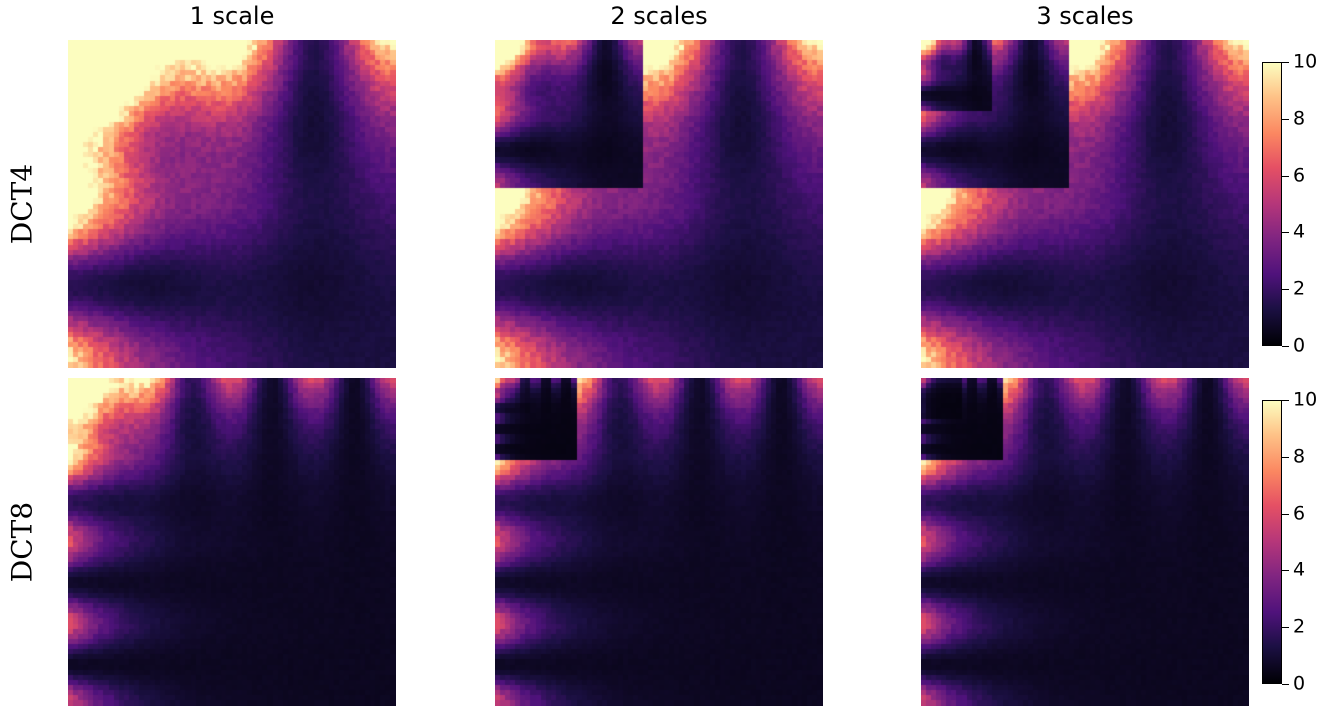  I want to click on heatmap-dct4-2-scales, so click(659, 204).